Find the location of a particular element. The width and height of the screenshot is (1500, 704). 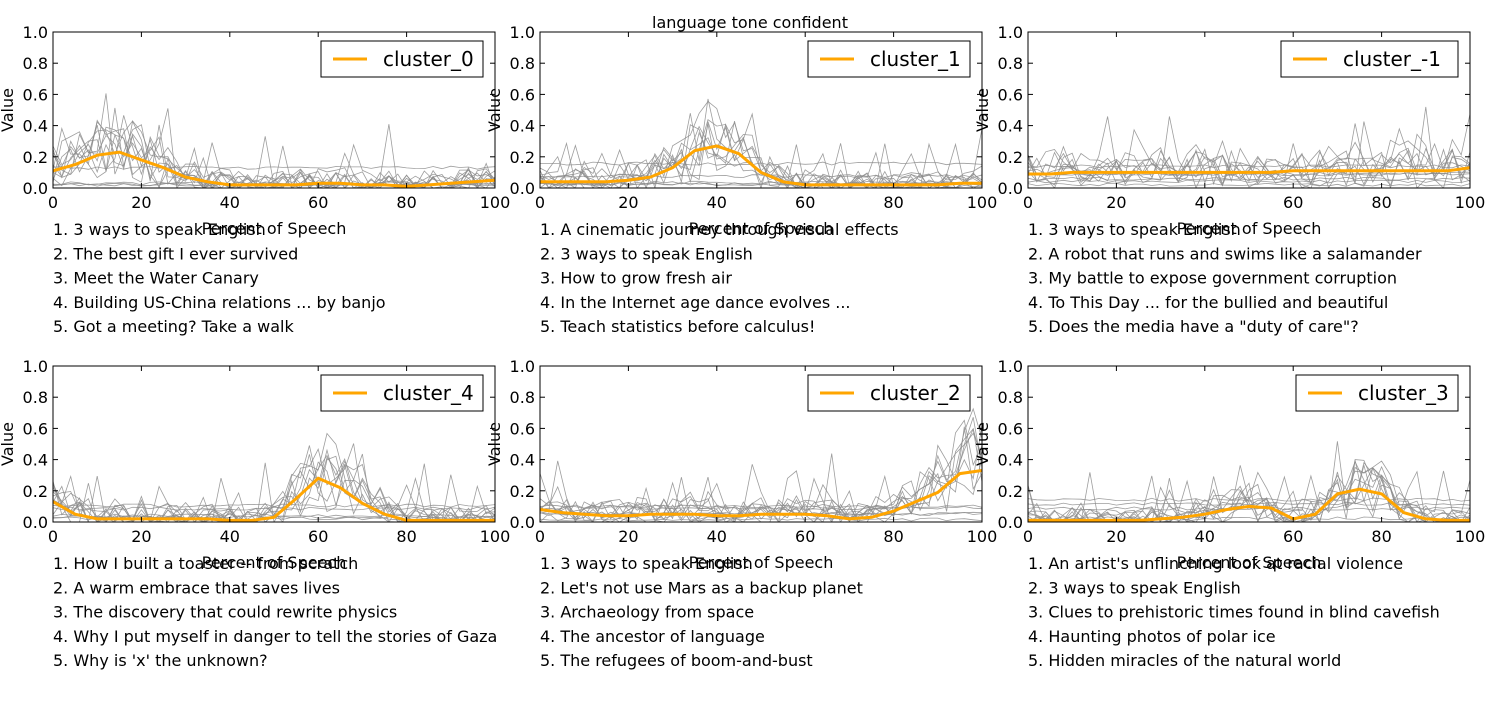

talk-item: 4. The ancestor of language is located at coordinates (652, 636).